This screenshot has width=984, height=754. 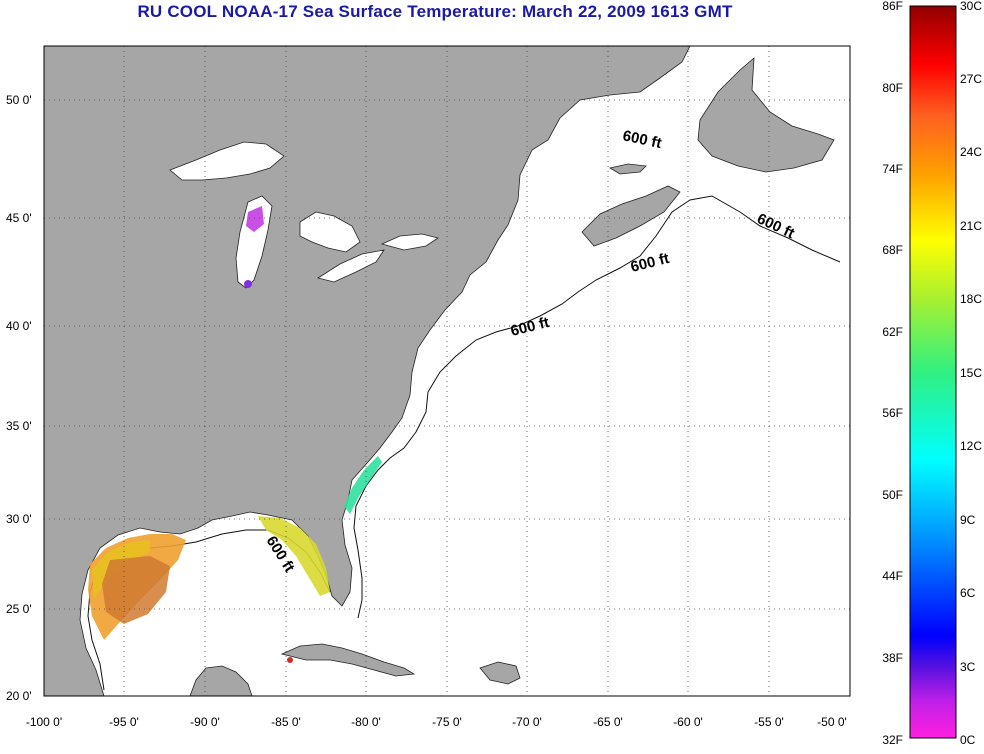 What do you see at coordinates (968, 593) in the screenshot?
I see `colorbar-c-label: 6C` at bounding box center [968, 593].